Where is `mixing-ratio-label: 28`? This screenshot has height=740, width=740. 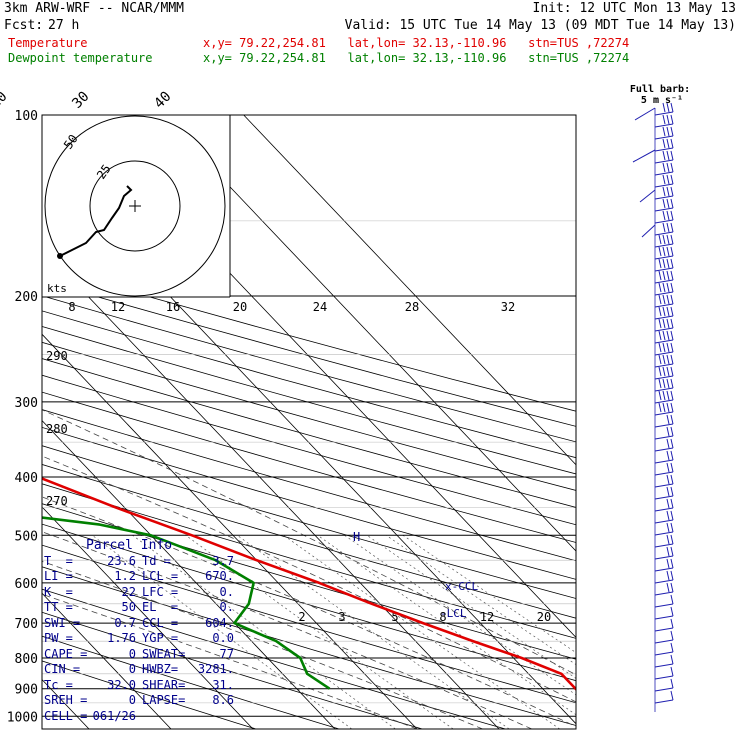
mixing-ratio-label: 28 is located at coordinates (412, 307).